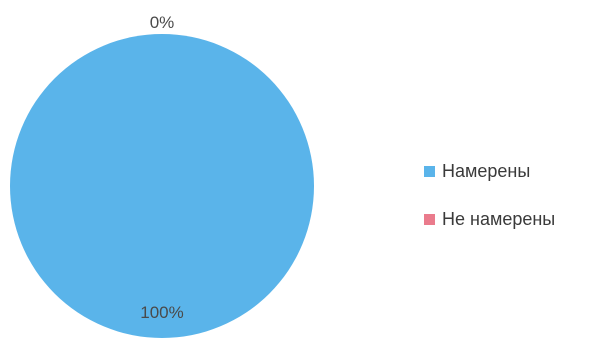  I want to click on legend-swatch-not-intending, so click(429, 219).